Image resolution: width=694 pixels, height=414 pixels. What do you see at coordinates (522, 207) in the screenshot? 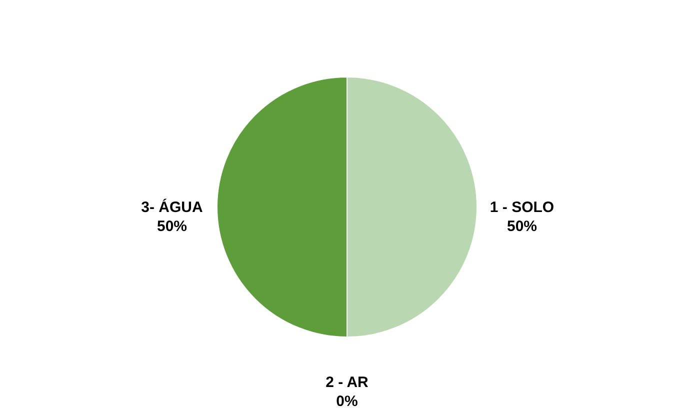
I see `slice-label: 1 - SOLO` at bounding box center [522, 207].